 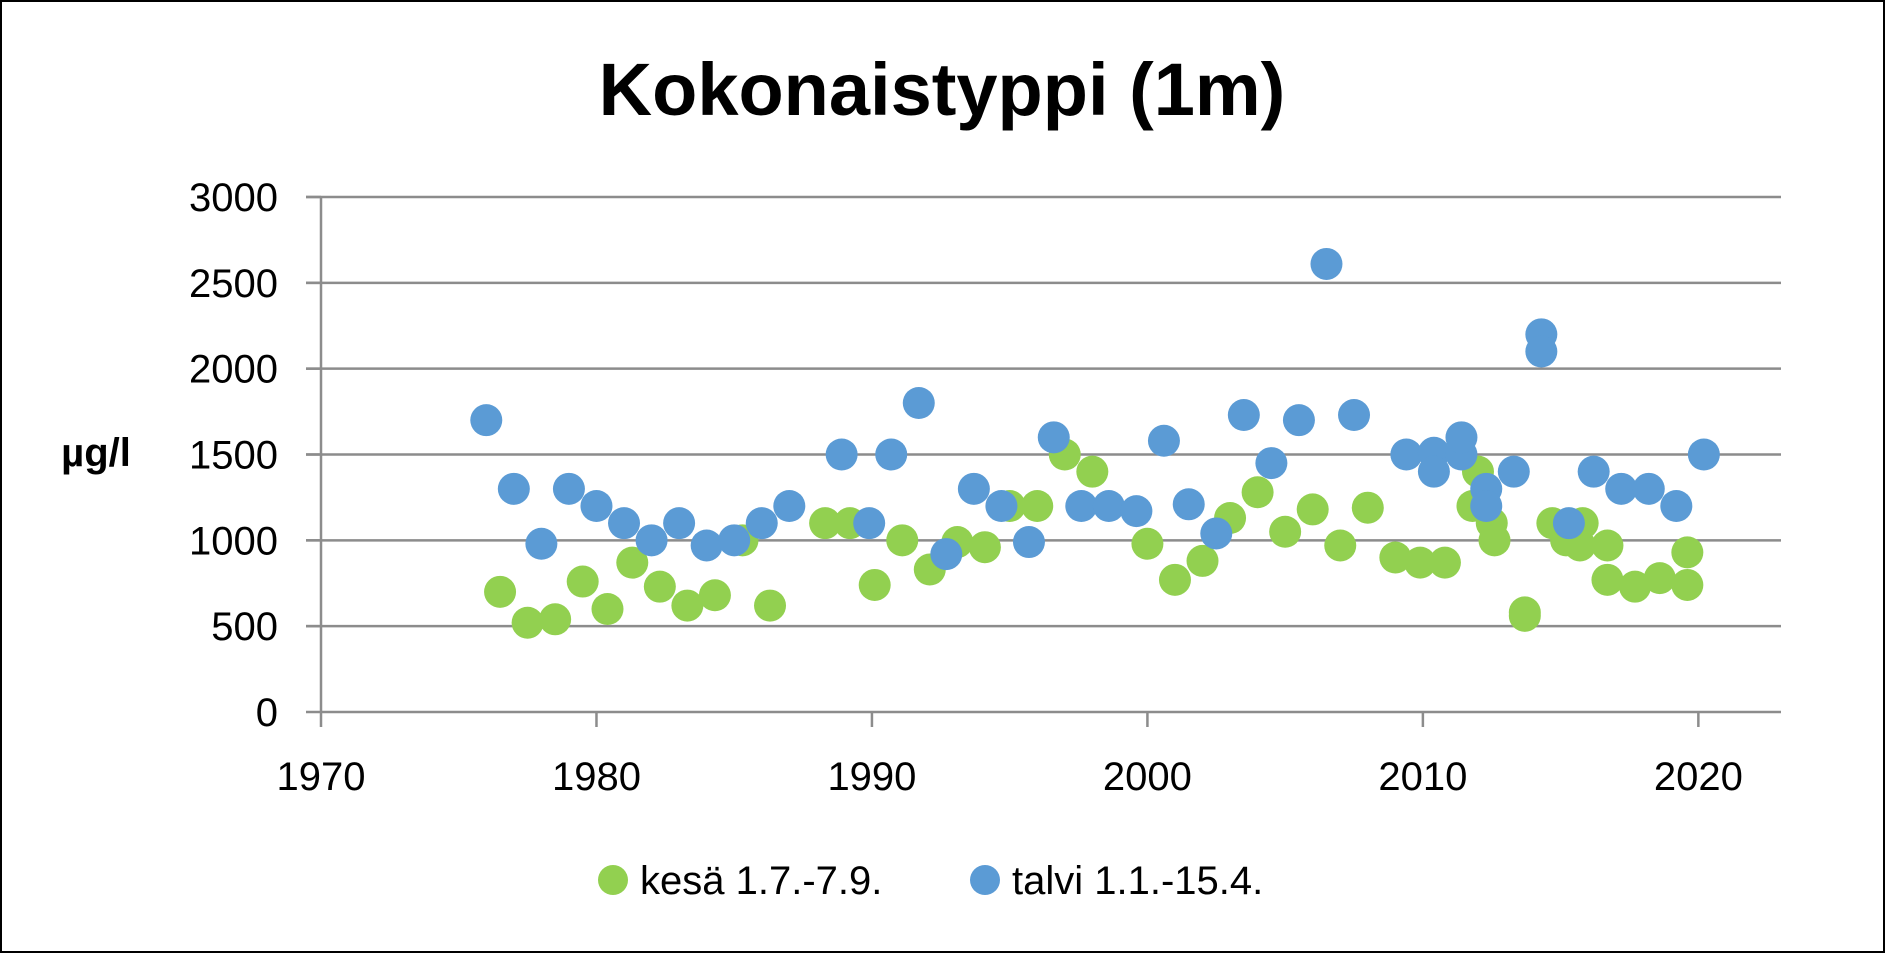 What do you see at coordinates (233, 456) in the screenshot?
I see `y-tick-label: 1500` at bounding box center [233, 456].